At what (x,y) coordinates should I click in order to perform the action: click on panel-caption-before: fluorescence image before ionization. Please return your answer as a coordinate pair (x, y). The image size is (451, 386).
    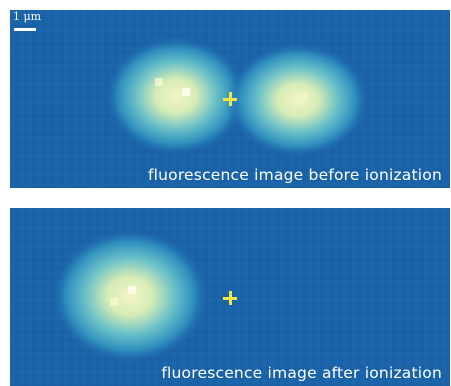
    Looking at the image, I should click on (294, 175).